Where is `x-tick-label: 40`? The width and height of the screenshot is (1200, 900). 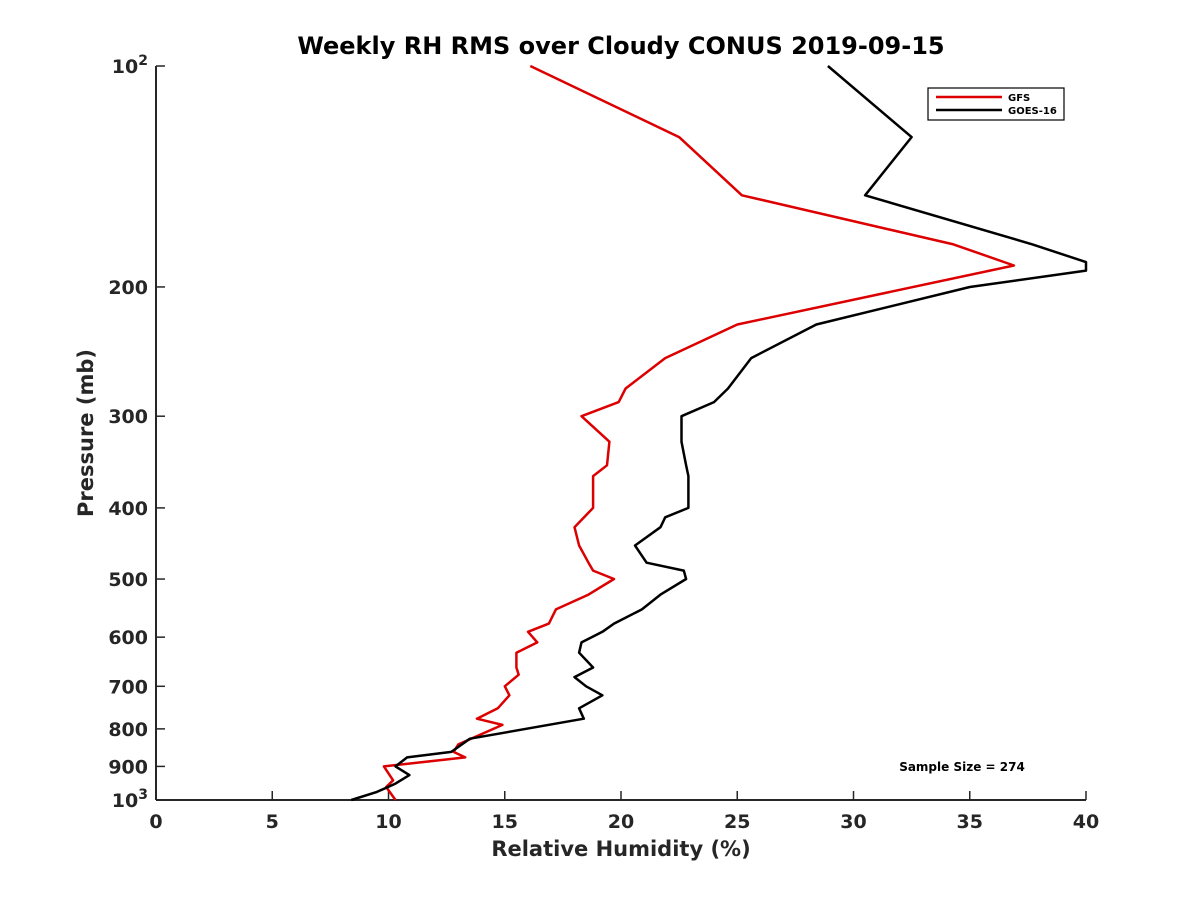 x-tick-label: 40 is located at coordinates (1086, 822).